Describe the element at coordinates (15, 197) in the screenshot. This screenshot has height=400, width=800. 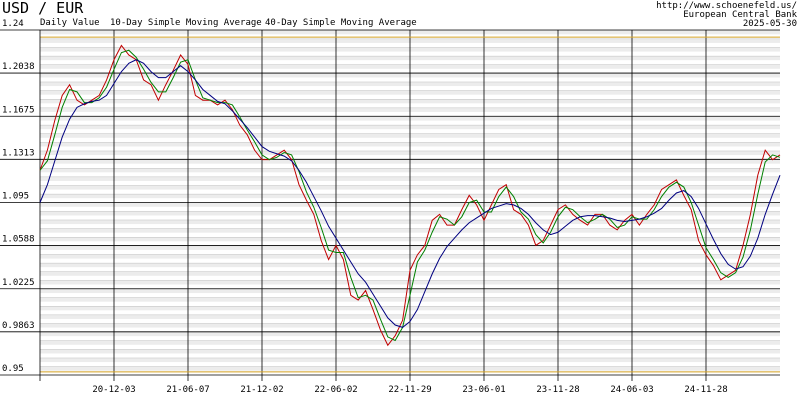
I see `y-tick-label: 1.095` at that location.